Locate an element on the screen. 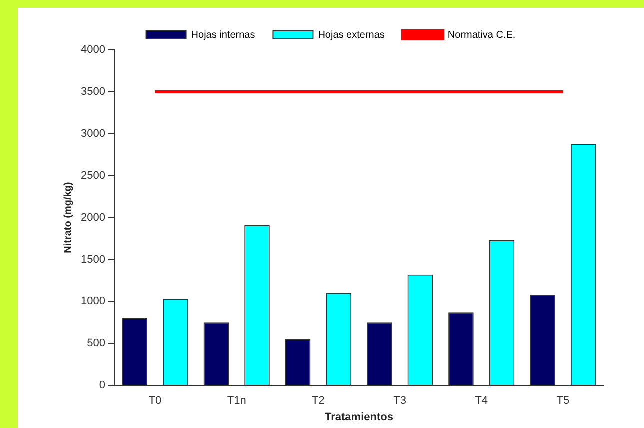 This screenshot has width=644, height=428. x-tick-label: T0 is located at coordinates (155, 401).